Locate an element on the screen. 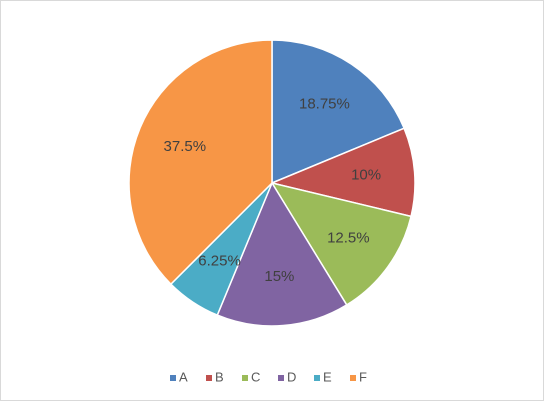  data-label: 15% is located at coordinates (279, 276).